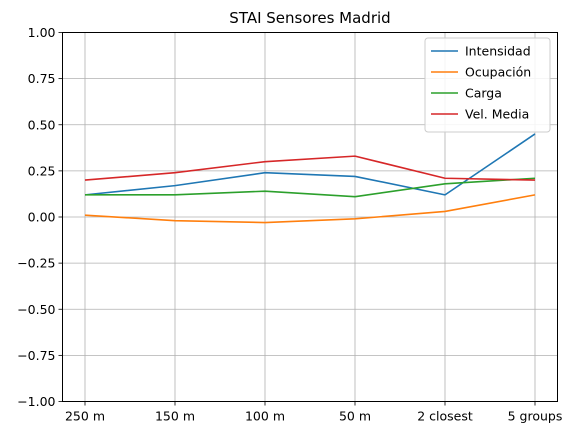 This screenshot has width=575, height=435. What do you see at coordinates (265, 416) in the screenshot?
I see `x-tick-label: 100 m` at bounding box center [265, 416].